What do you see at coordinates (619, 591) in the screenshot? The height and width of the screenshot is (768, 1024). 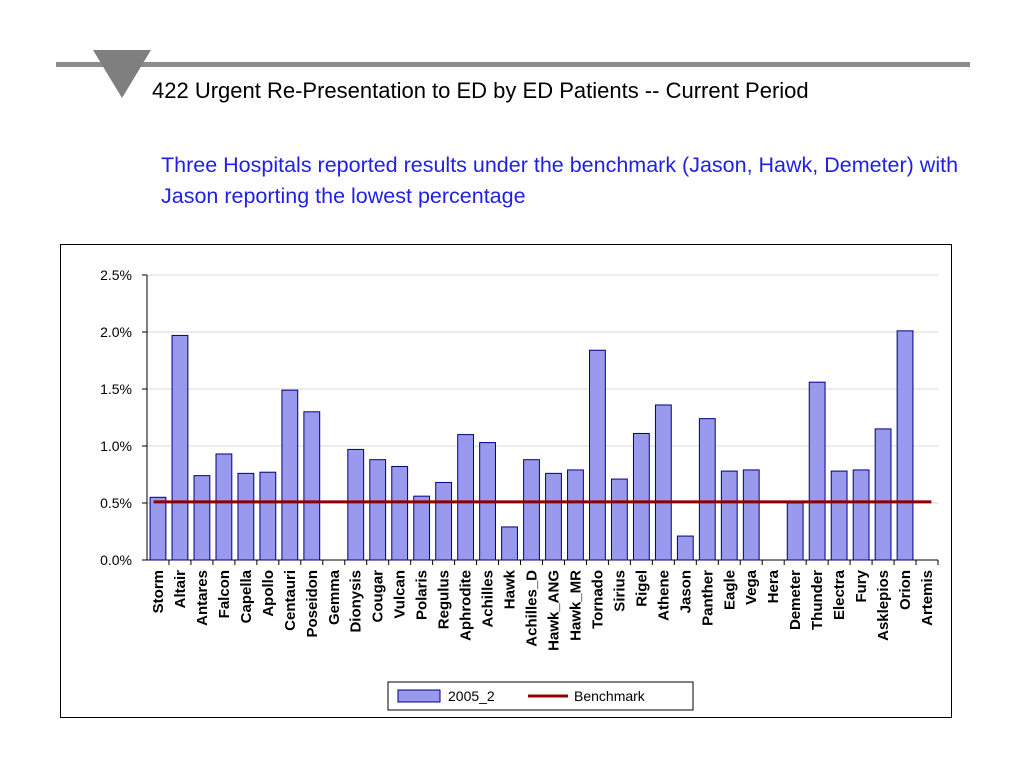 I see `category-label: Sirius` at bounding box center [619, 591].